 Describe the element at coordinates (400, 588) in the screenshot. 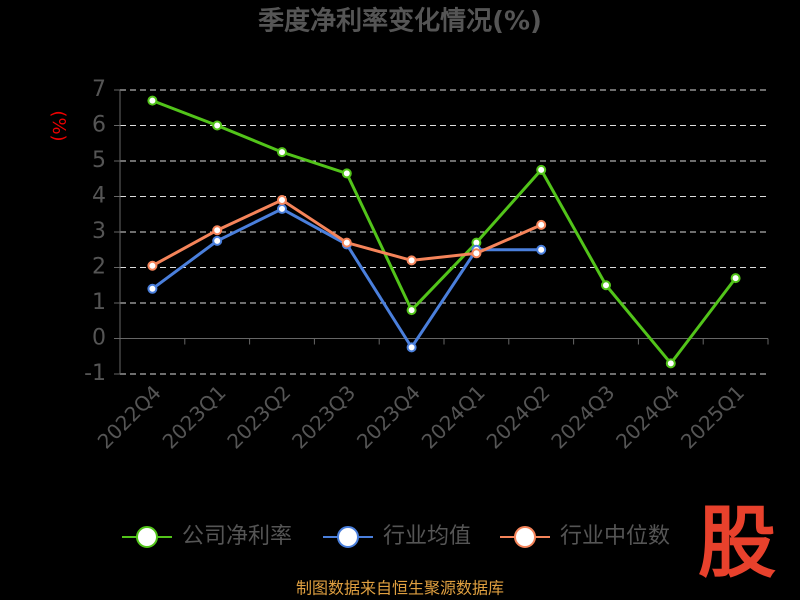

I see `source-note: 制图数据来自恒生聚源数据库` at that location.